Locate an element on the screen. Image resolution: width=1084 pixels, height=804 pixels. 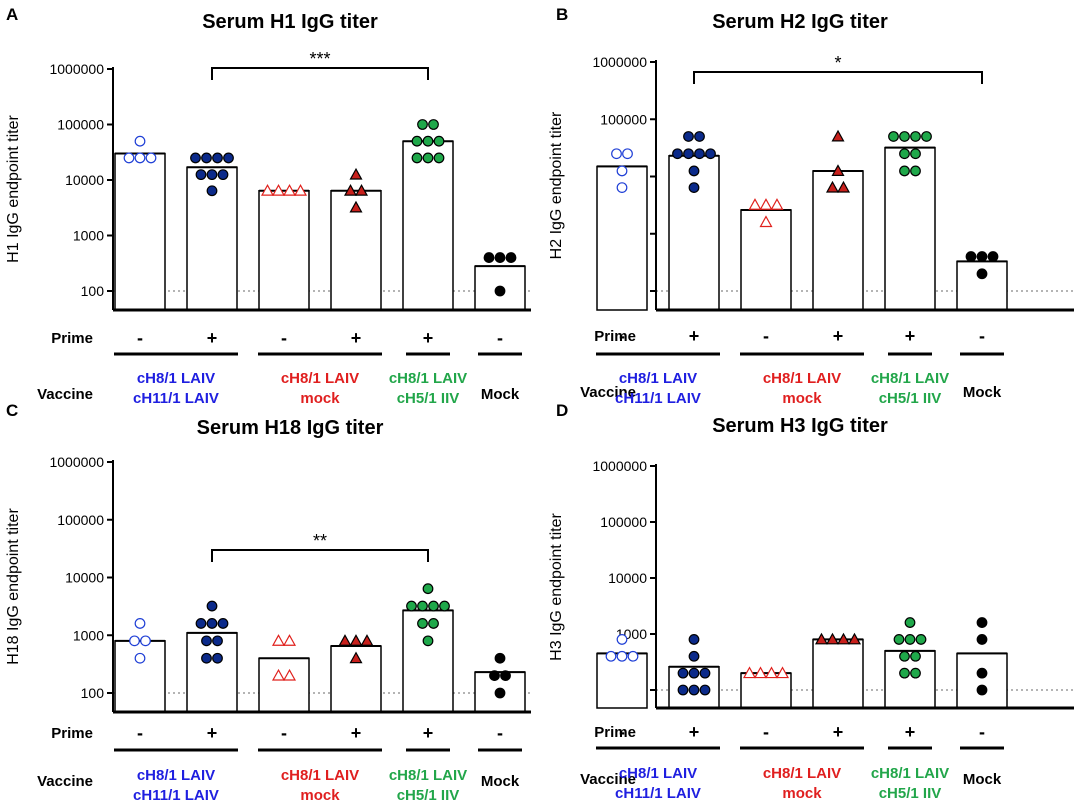
significance-label: * is located at coordinates (837, 63).